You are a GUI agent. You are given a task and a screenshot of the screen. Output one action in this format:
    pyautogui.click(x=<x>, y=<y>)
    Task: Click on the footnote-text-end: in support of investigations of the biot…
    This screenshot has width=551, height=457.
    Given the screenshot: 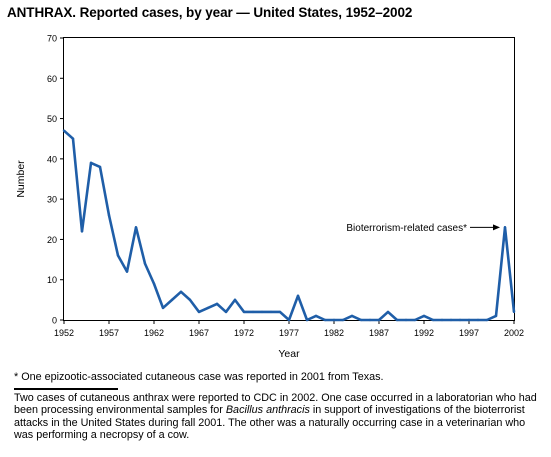 What is the action you would take?
    pyautogui.click(x=270, y=423)
    